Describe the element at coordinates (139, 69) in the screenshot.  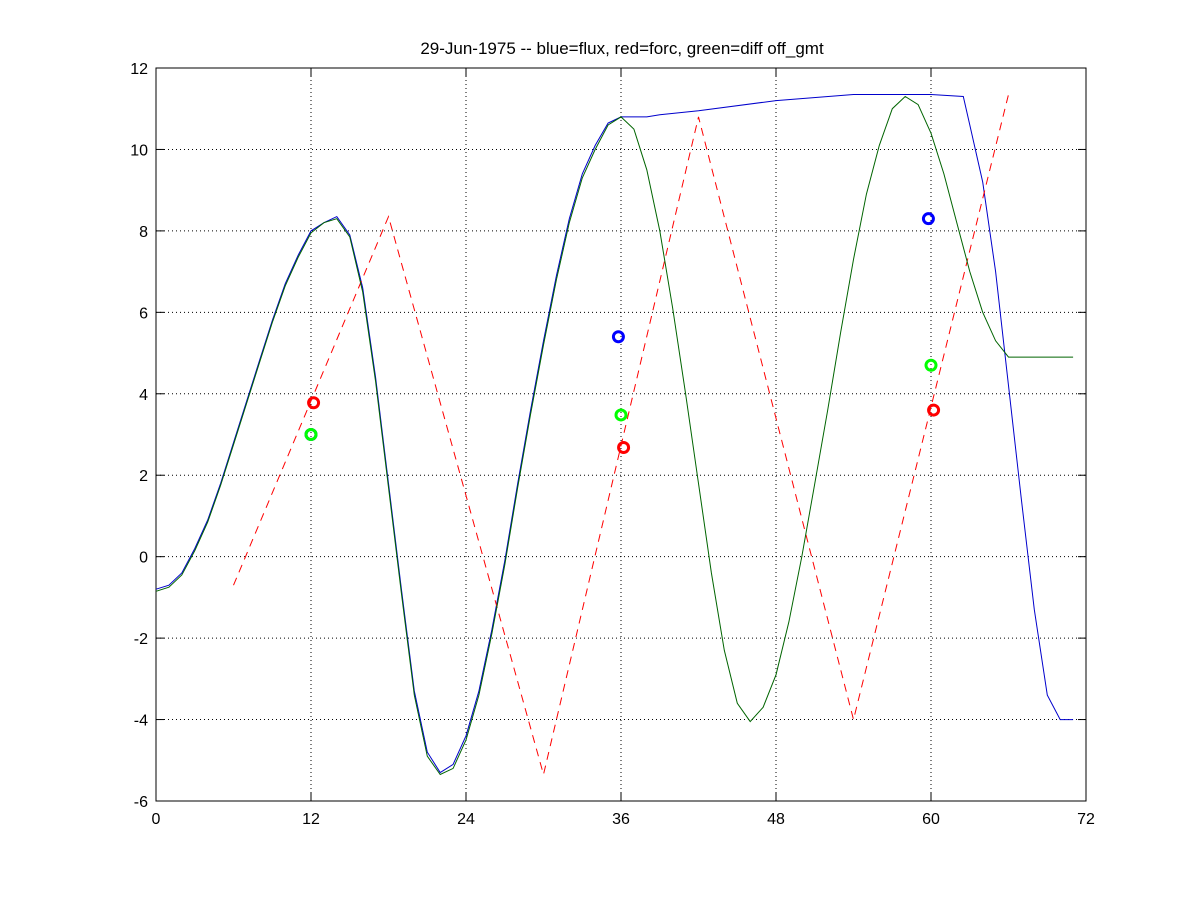
I see `y-tick-label: 12` at that location.